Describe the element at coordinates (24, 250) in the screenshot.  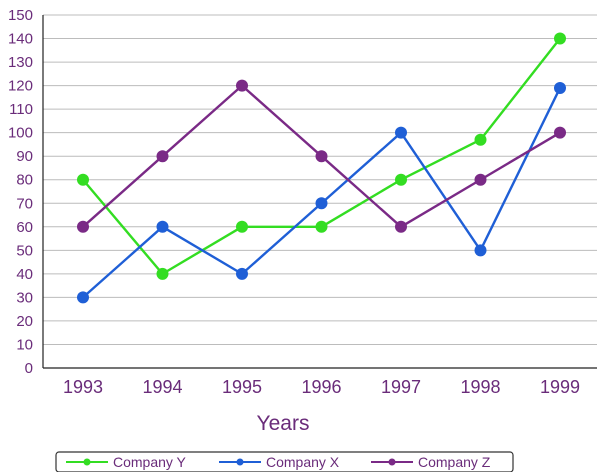
I see `y-tick-label: 50` at that location.